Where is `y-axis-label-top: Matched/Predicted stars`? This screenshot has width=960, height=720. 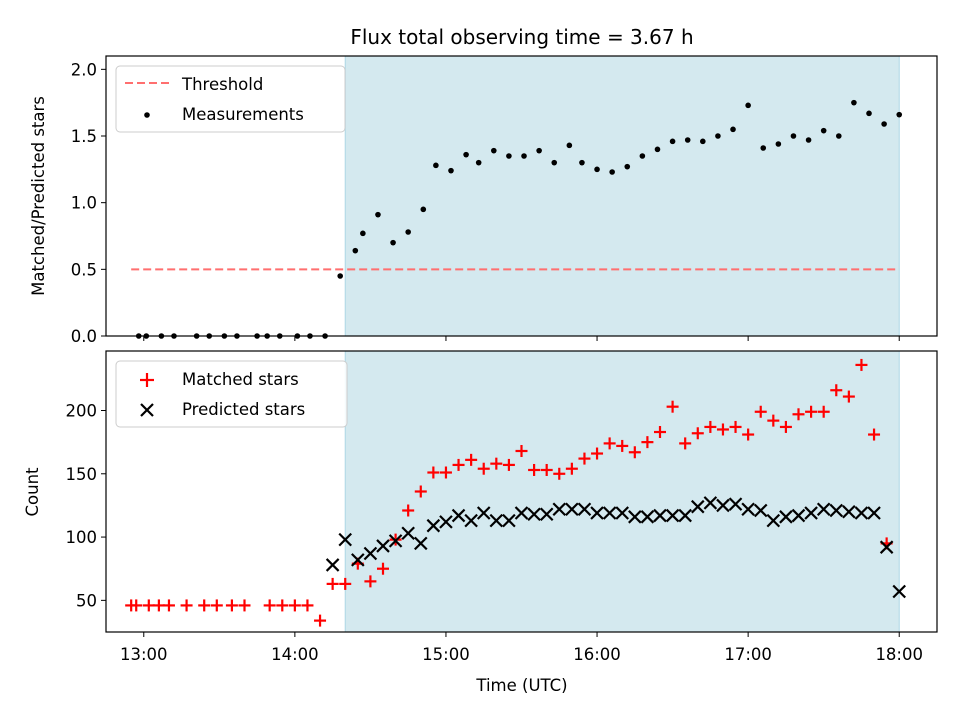
y-axis-label-top: Matched/Predicted stars is located at coordinates (38, 196).